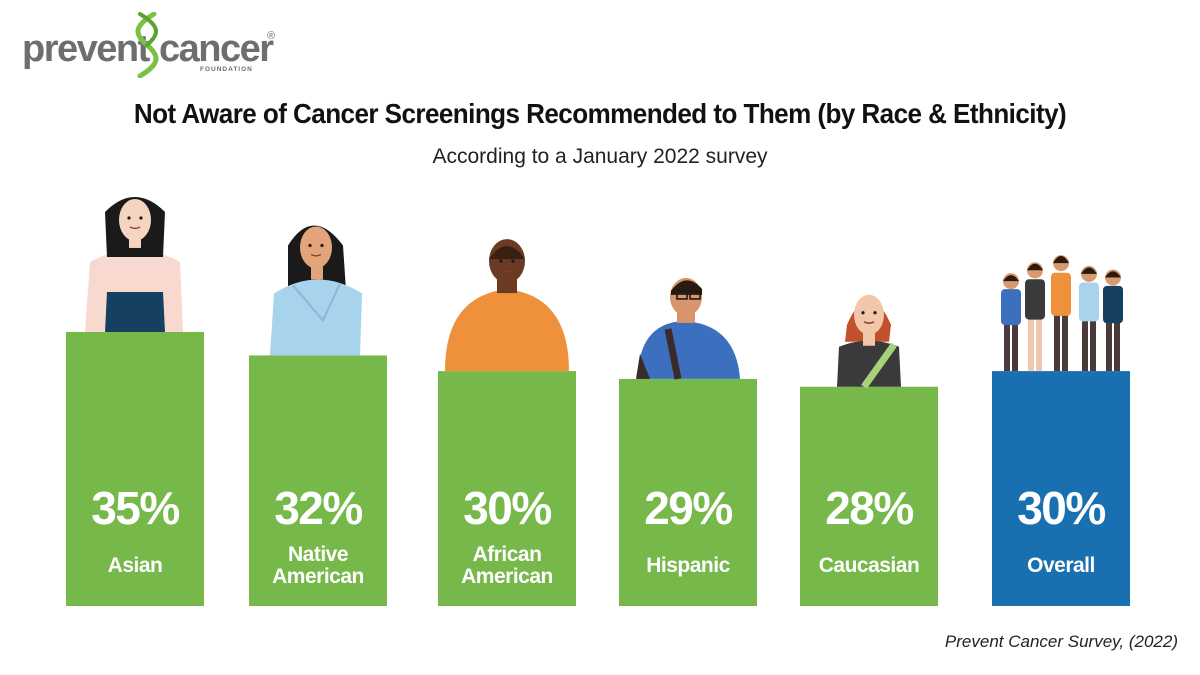 The height and width of the screenshot is (675, 1200). Describe the element at coordinates (1061, 508) in the screenshot. I see `value-label-overall: 30%` at that location.